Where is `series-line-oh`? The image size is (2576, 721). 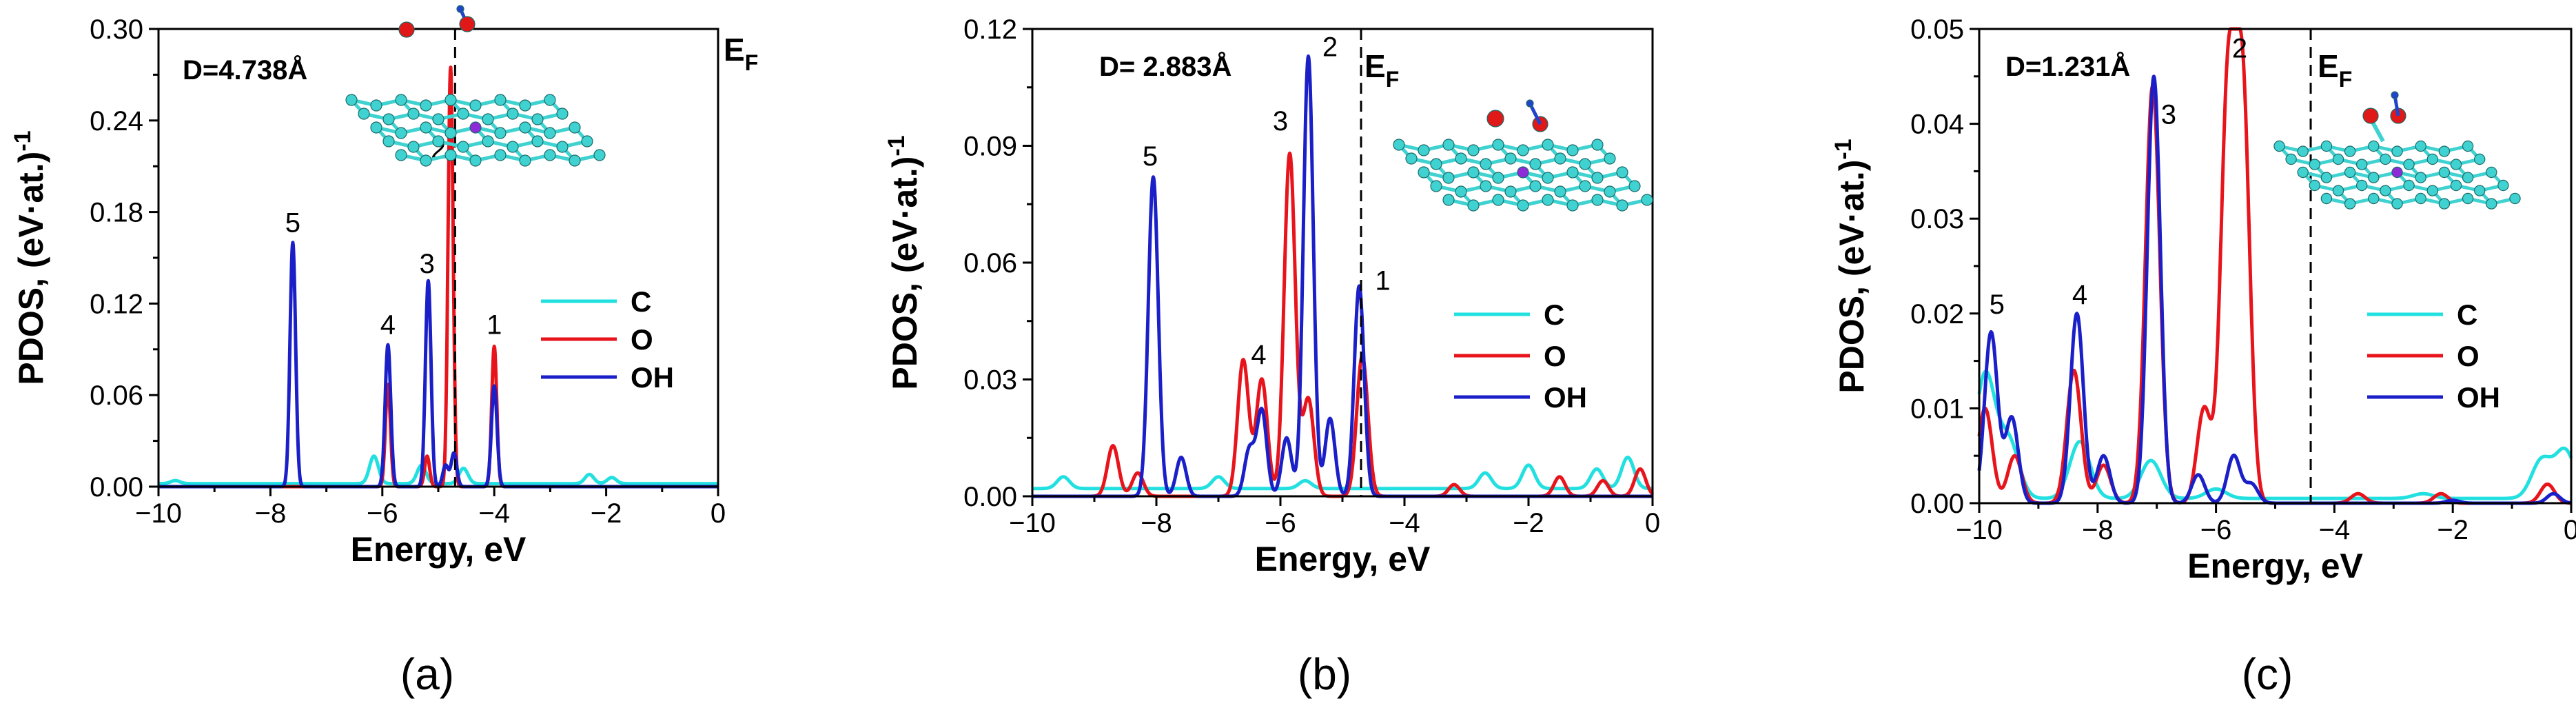
series-line-oh is located at coordinates (1342, 276).